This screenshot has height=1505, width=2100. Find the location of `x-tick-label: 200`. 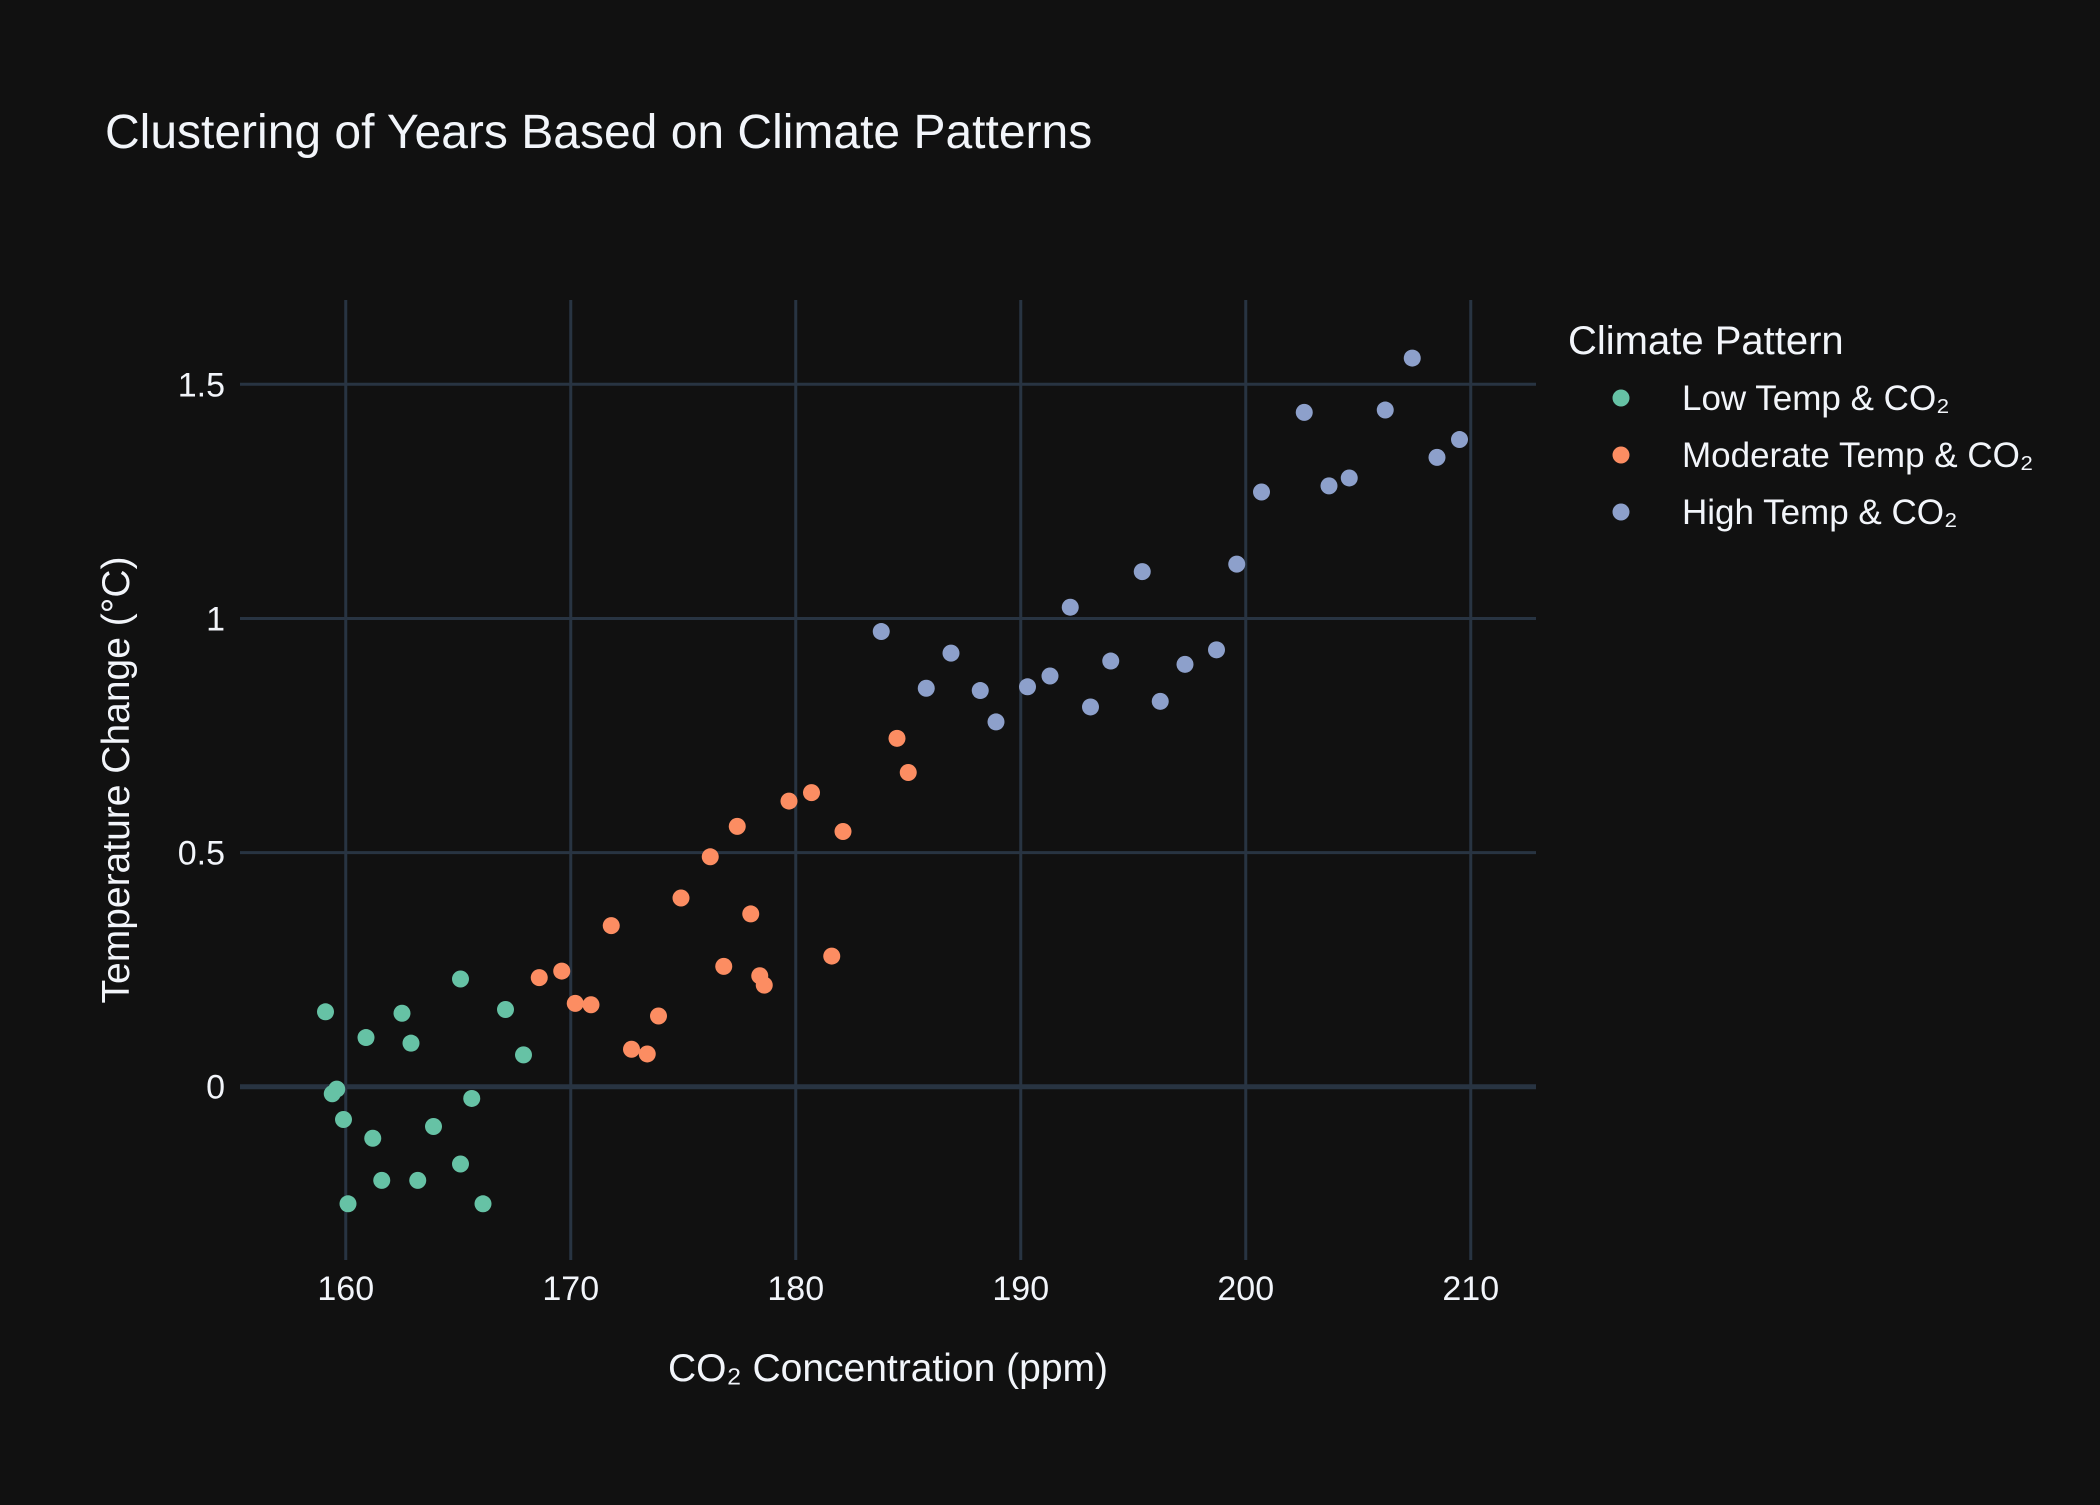

x-tick-label: 200 is located at coordinates (1245, 1289).